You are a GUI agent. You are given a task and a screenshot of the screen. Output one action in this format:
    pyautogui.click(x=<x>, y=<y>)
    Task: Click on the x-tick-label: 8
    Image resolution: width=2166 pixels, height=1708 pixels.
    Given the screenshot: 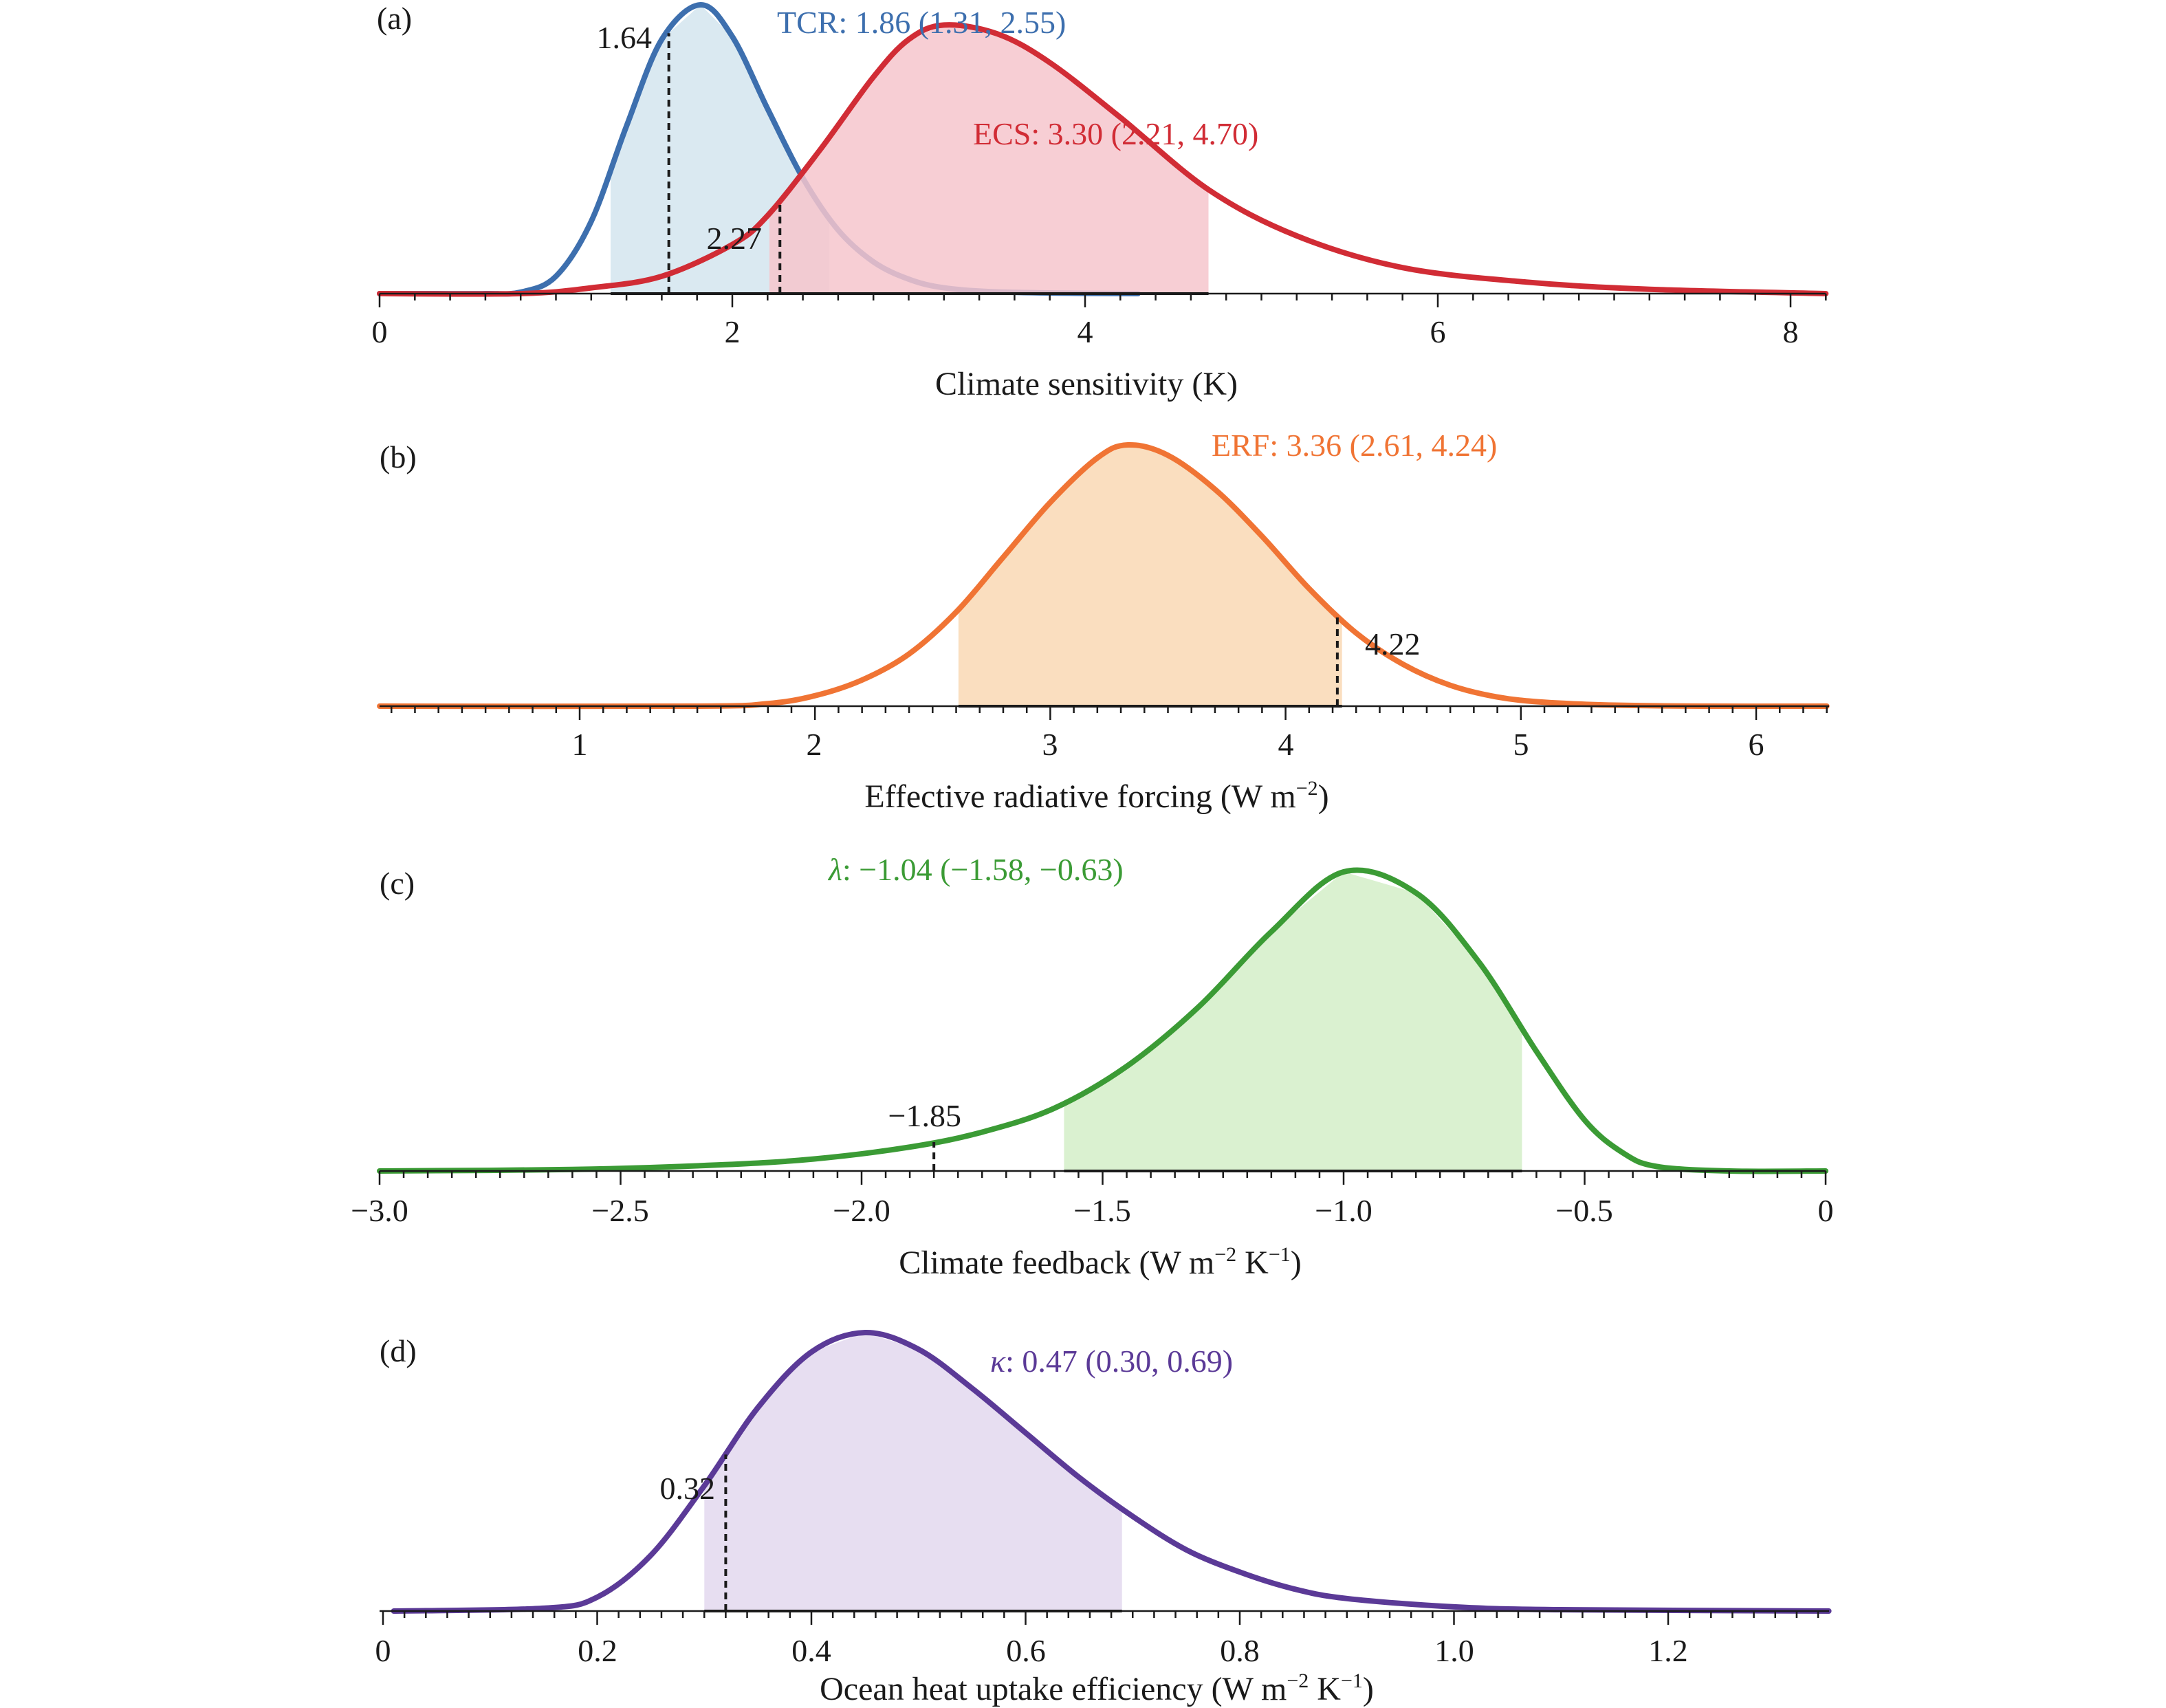 What is the action you would take?
    pyautogui.click(x=1791, y=331)
    